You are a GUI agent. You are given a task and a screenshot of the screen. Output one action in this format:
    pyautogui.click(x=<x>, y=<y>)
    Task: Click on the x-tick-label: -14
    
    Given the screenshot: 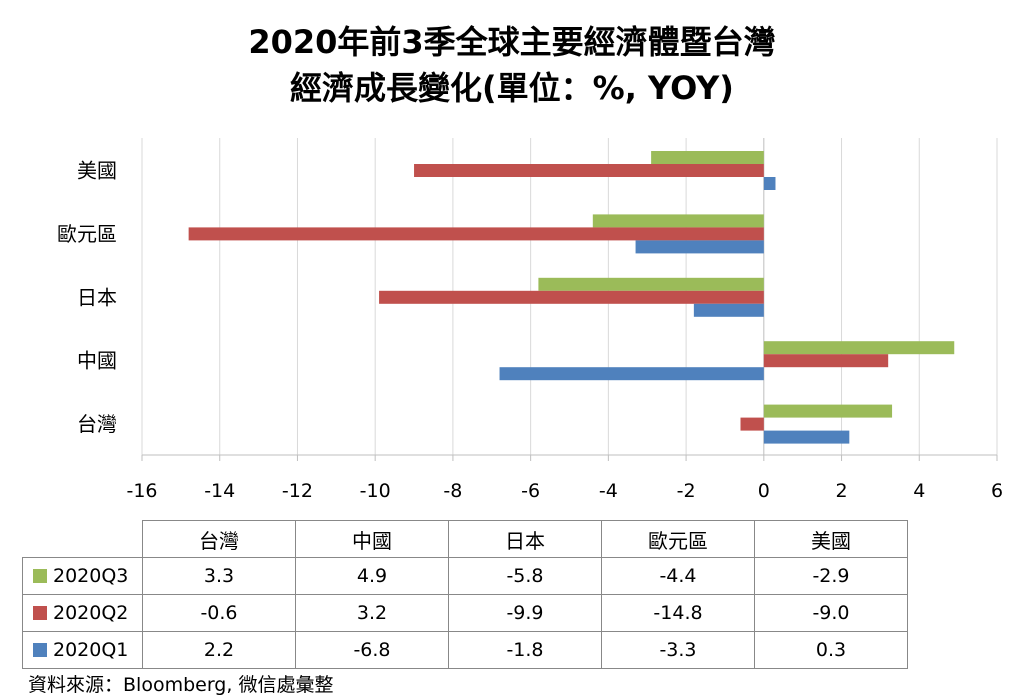 What is the action you would take?
    pyautogui.click(x=219, y=491)
    